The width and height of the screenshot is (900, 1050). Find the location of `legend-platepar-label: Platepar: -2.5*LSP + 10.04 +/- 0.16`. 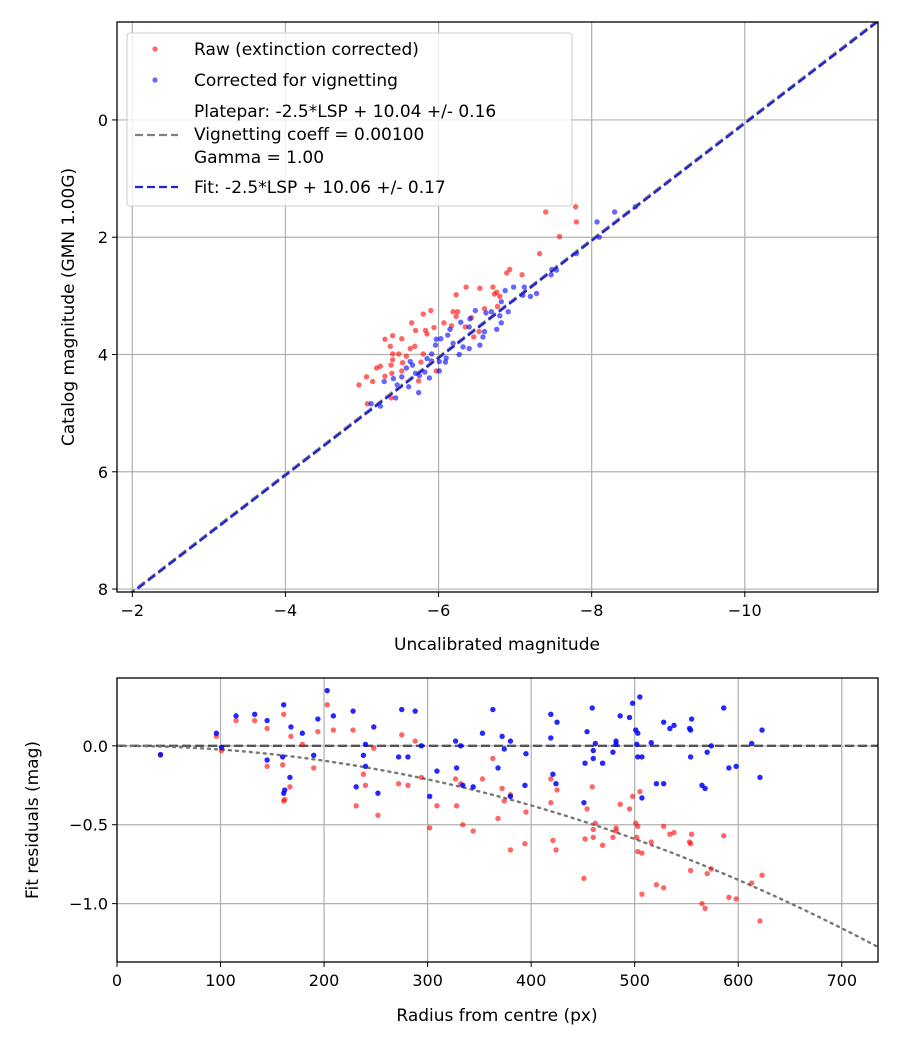

legend-platepar-label: Platepar: -2.5*LSP + 10.04 +/- 0.16 is located at coordinates (345, 112).